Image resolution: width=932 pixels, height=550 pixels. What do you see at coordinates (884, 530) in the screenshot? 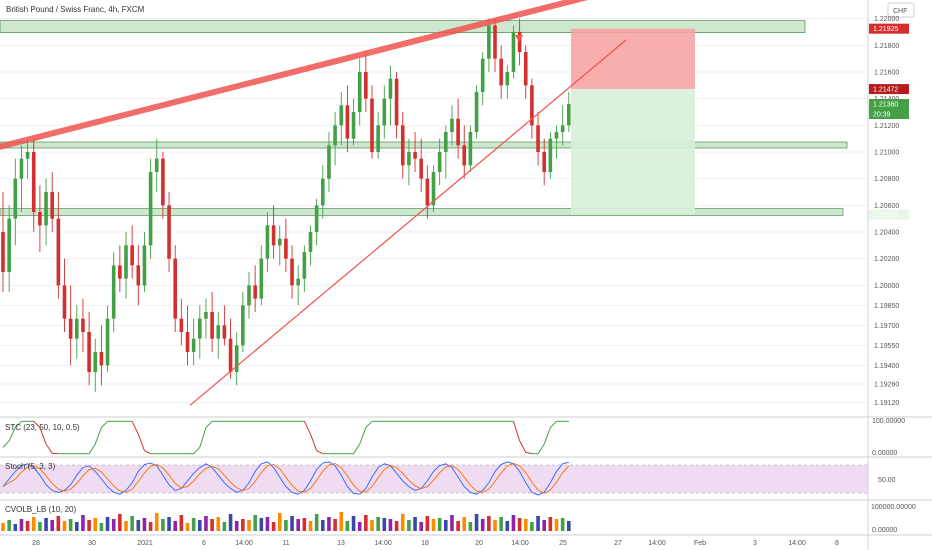
I see `cvol-axis-bottom: 0.00000` at bounding box center [884, 530].